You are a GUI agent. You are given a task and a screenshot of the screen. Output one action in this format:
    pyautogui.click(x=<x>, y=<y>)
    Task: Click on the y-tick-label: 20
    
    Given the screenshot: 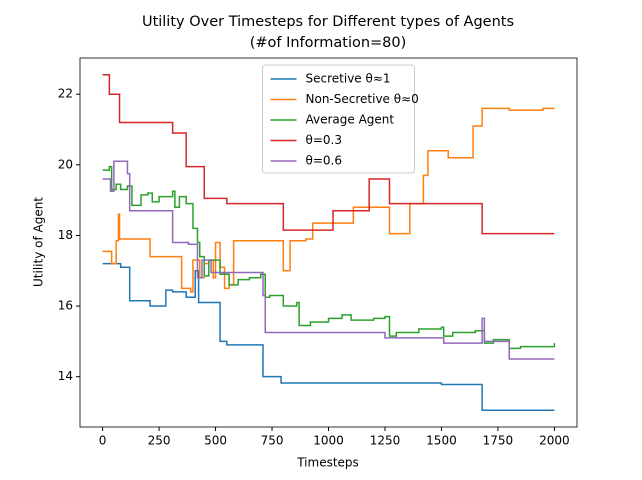 What is the action you would take?
    pyautogui.click(x=65, y=164)
    